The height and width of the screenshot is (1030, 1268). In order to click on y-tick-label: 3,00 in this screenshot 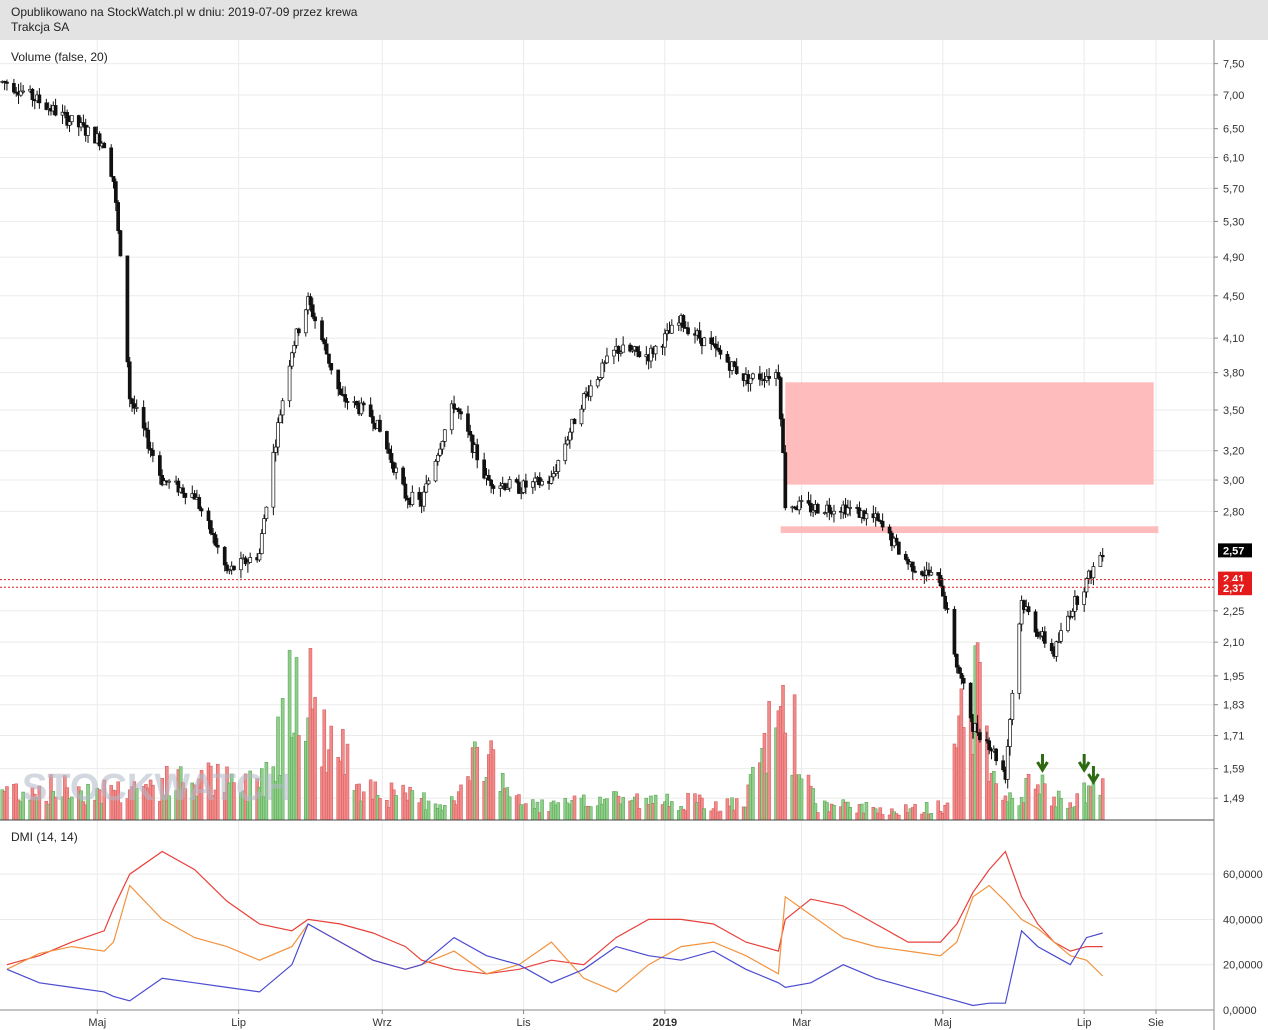, I will do `click(1233, 481)`.